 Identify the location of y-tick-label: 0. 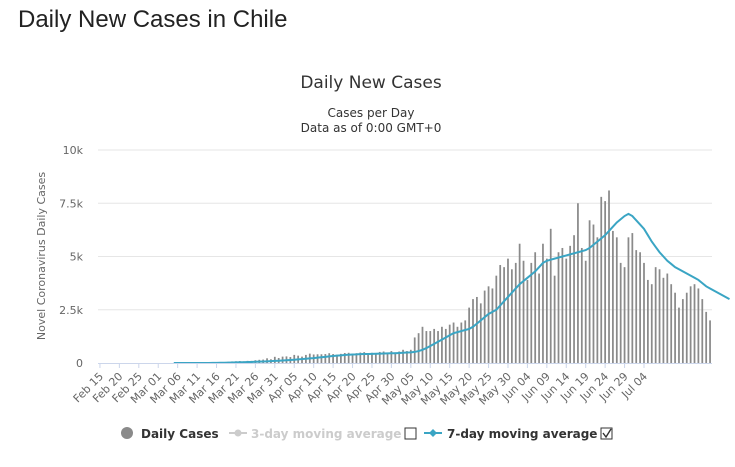
(79, 363).